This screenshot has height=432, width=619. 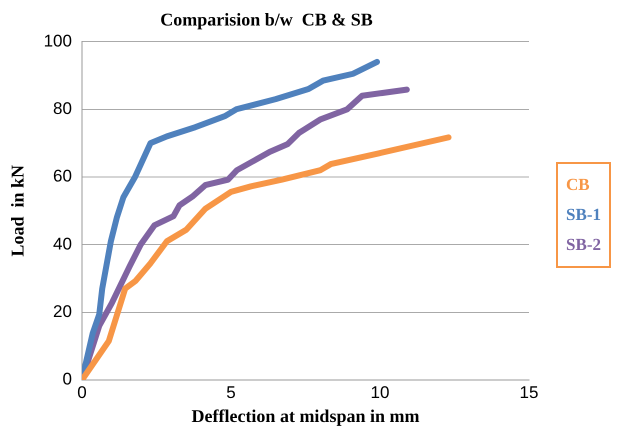 What do you see at coordinates (62, 244) in the screenshot?
I see `y-tick-label: 40` at bounding box center [62, 244].